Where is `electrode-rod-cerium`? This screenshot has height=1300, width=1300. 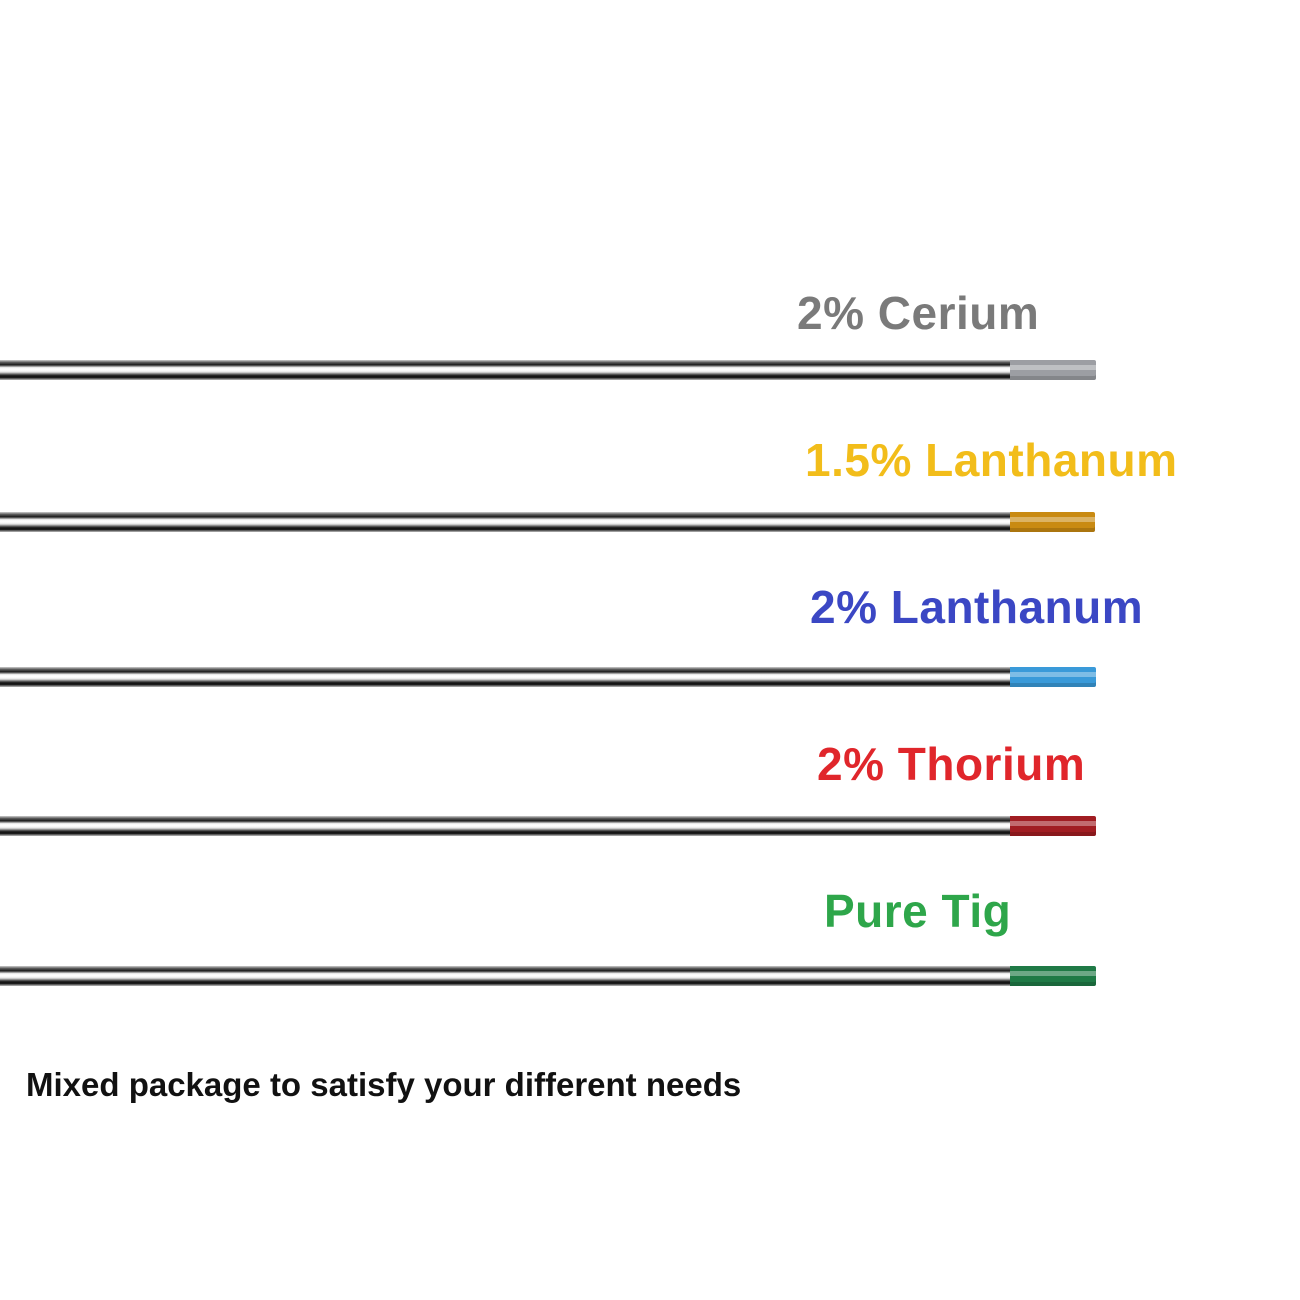 electrode-rod-cerium is located at coordinates (506, 370).